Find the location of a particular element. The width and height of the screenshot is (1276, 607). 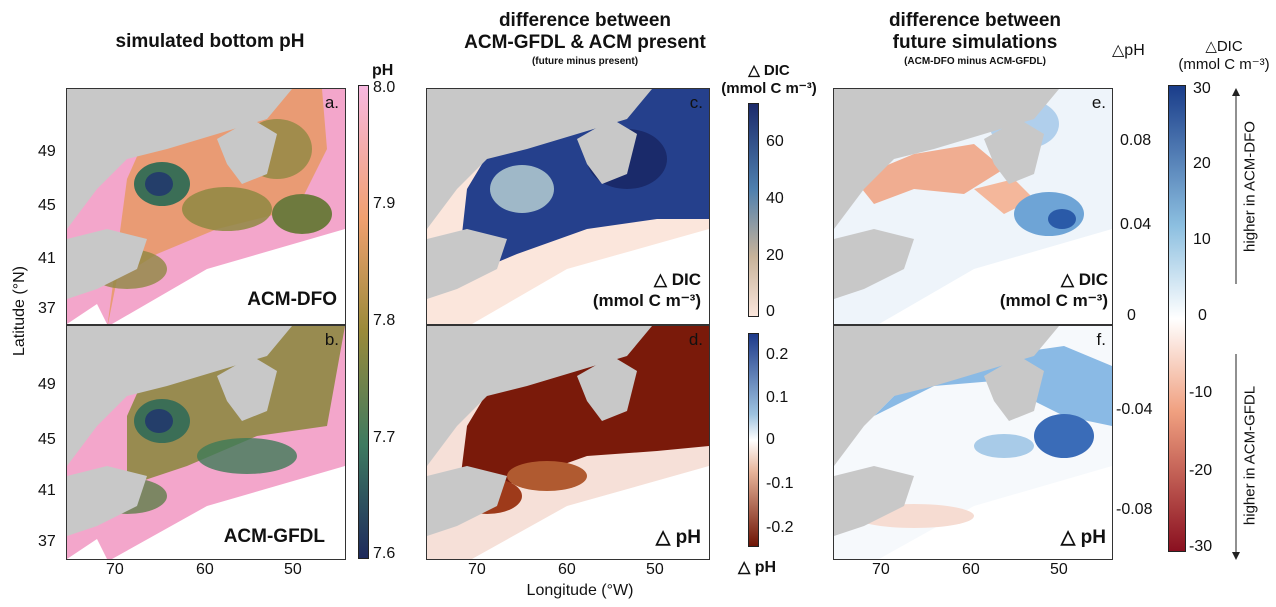

dic-colorbar-title-line1: △ DIC is located at coordinates (769, 70).